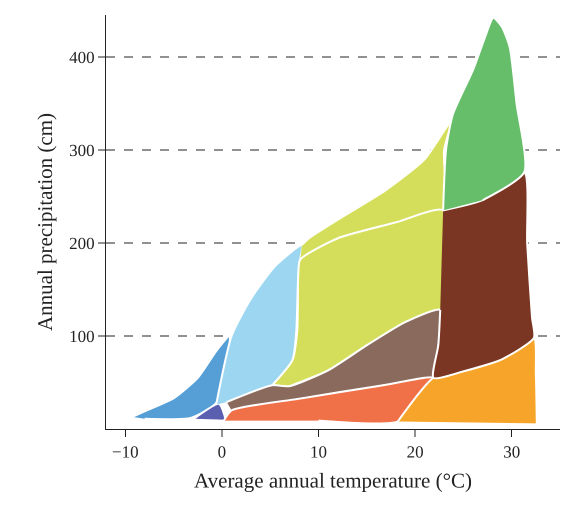 This screenshot has width=565, height=508. Describe the element at coordinates (82, 57) in the screenshot. I see `y-tick-label: 400` at that location.